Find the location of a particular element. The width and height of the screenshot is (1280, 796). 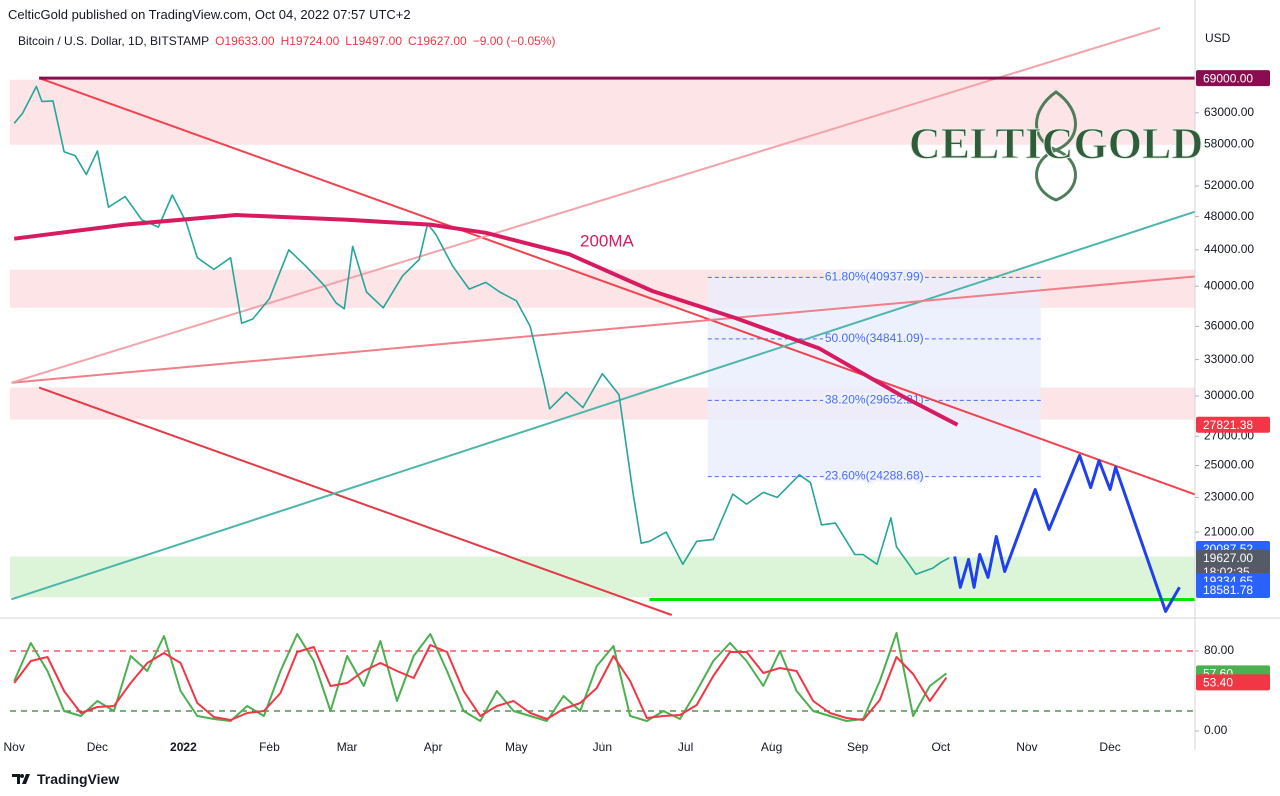

fib-label: 23.60%(24288.68) is located at coordinates (874, 476).